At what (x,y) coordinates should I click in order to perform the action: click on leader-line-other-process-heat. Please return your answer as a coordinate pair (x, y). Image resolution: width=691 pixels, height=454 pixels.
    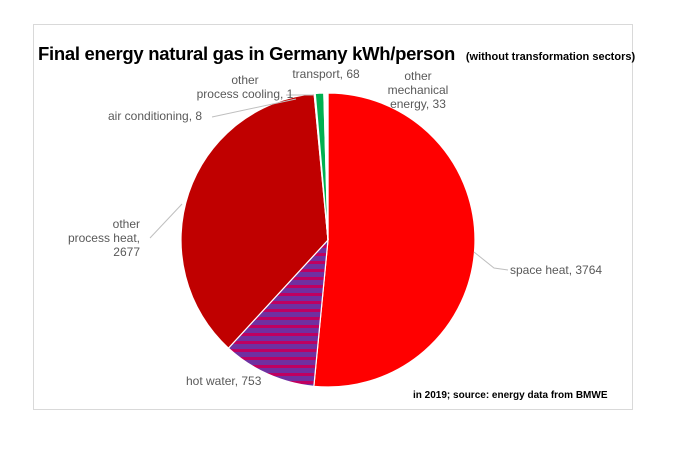
    Looking at the image, I should click on (166, 221).